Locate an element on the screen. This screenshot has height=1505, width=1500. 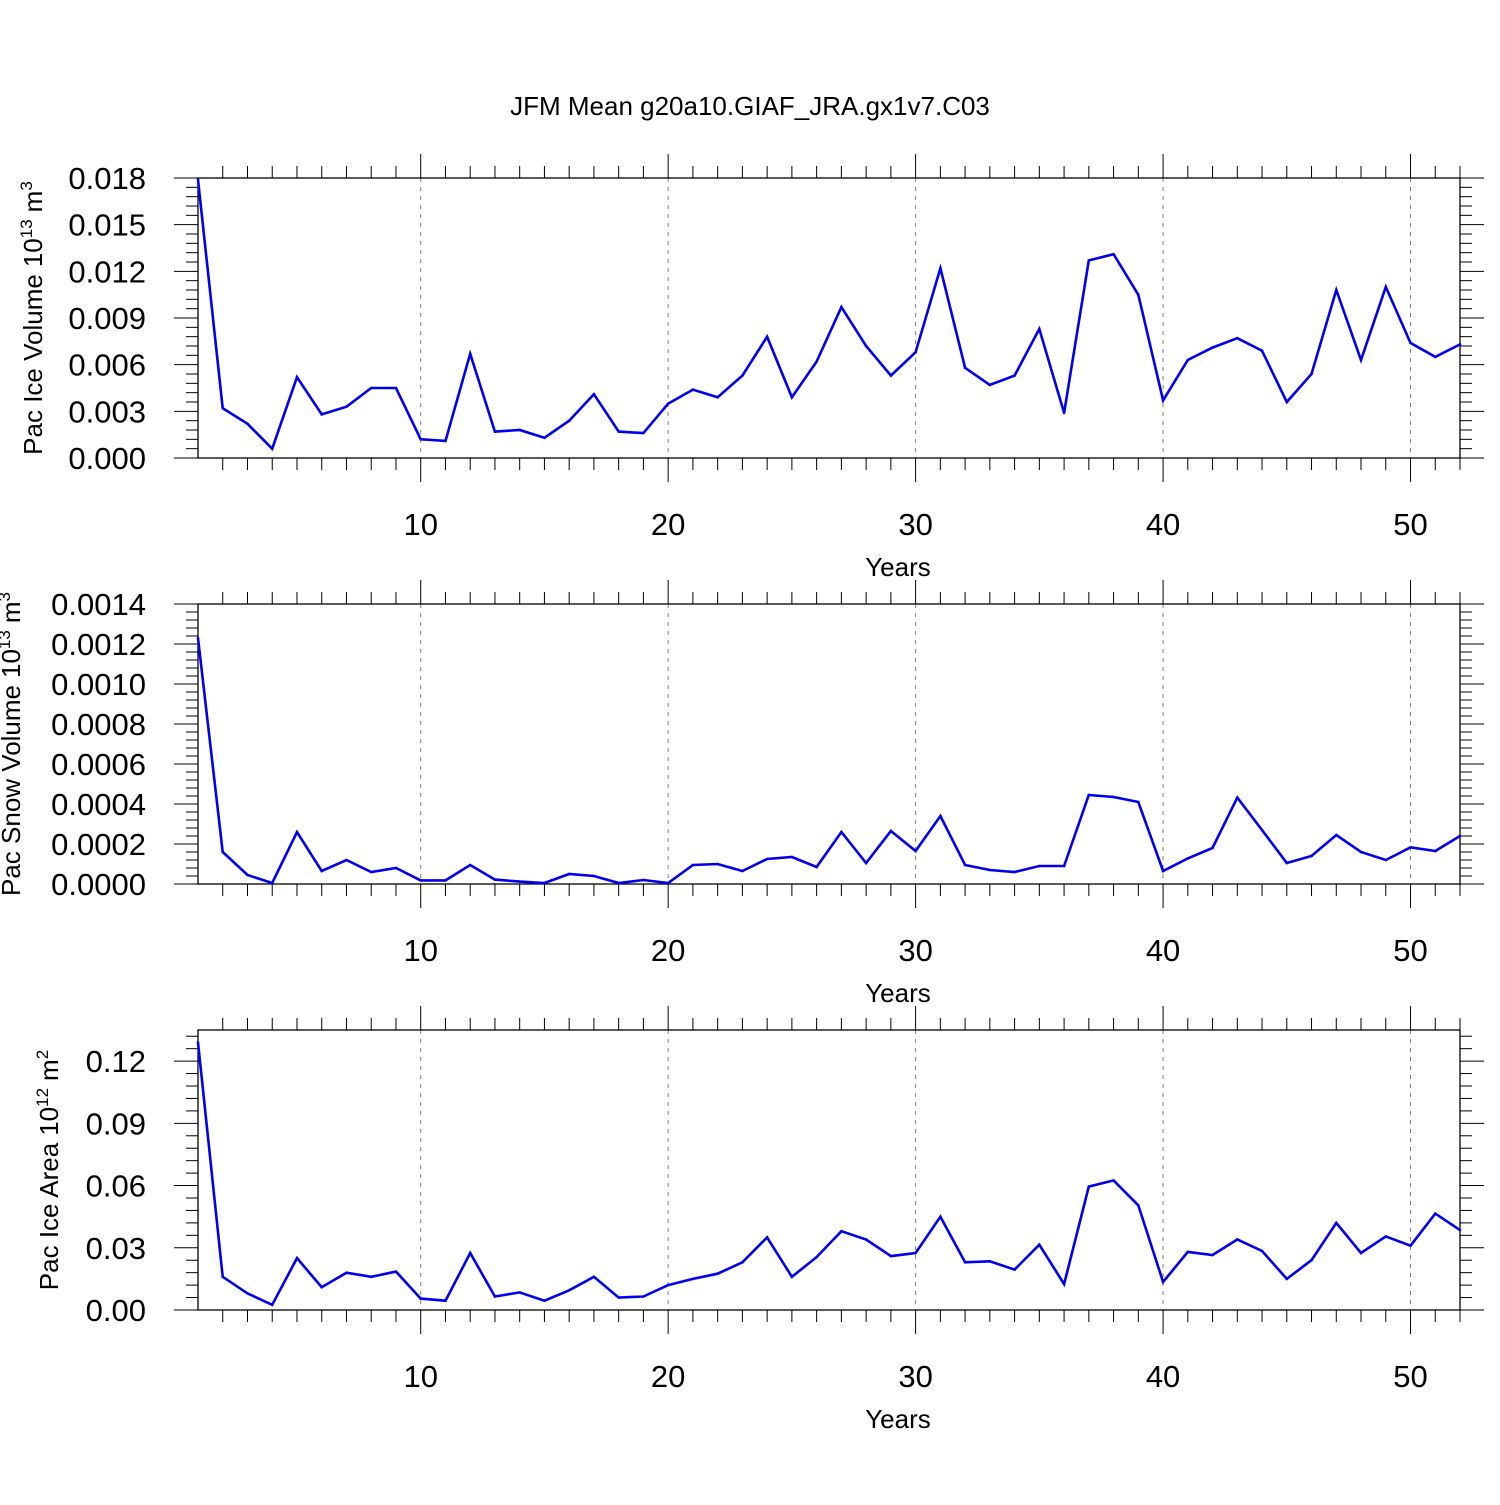
y-axis-label-part-0: Pac Snow Volume is located at coordinates (13, 790).